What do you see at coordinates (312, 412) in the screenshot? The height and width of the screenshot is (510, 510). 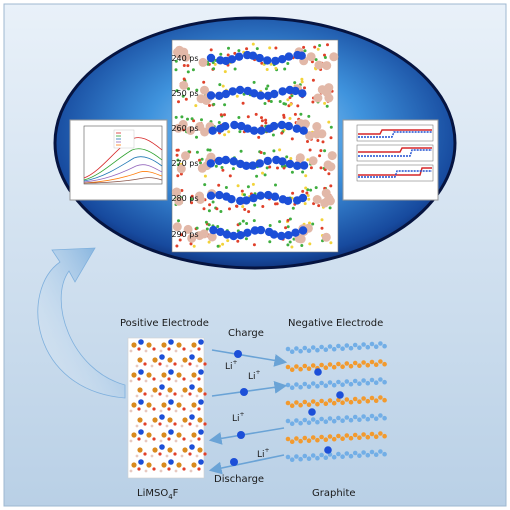 I see `intercalated-lithium` at bounding box center [312, 412].